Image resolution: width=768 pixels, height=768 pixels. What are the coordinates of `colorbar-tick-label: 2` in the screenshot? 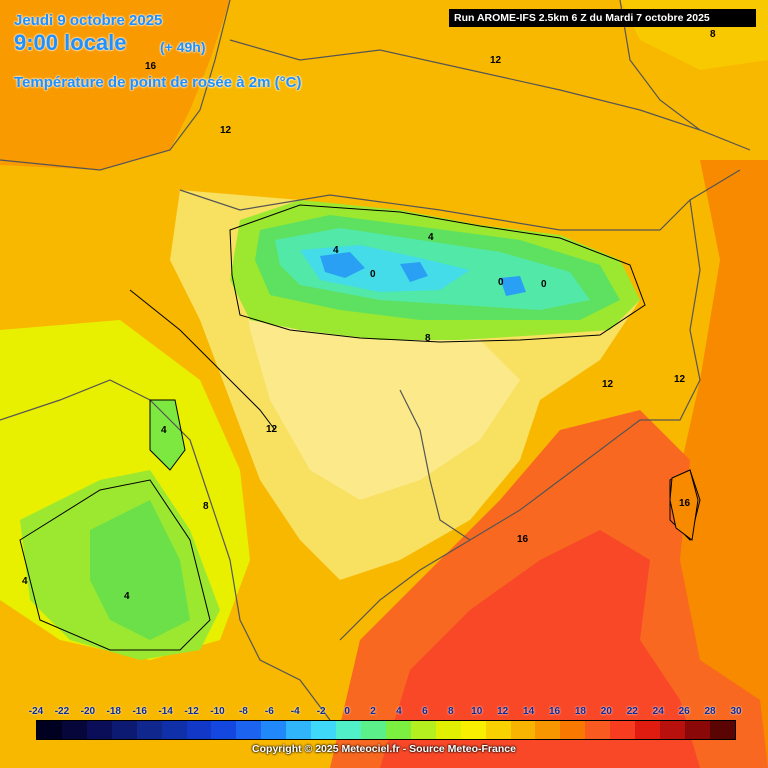 It's located at (373, 711).